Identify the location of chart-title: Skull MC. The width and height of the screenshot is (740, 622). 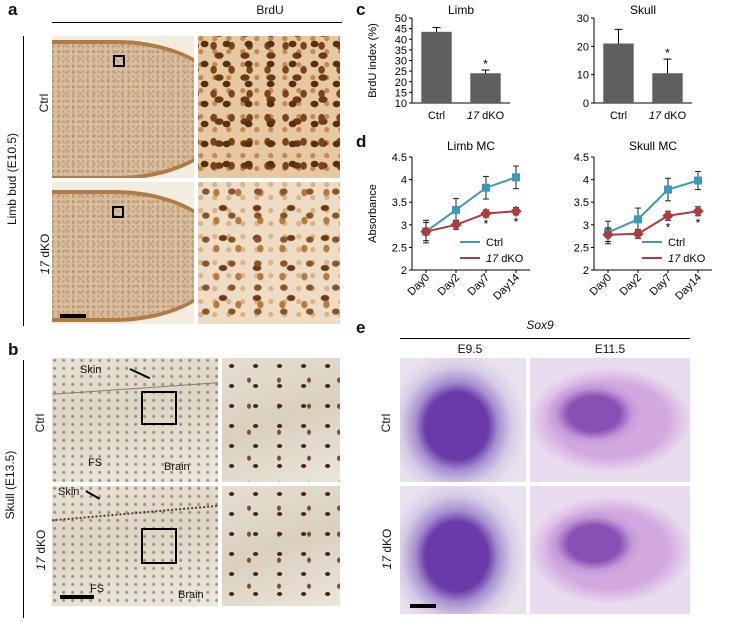
(653, 146).